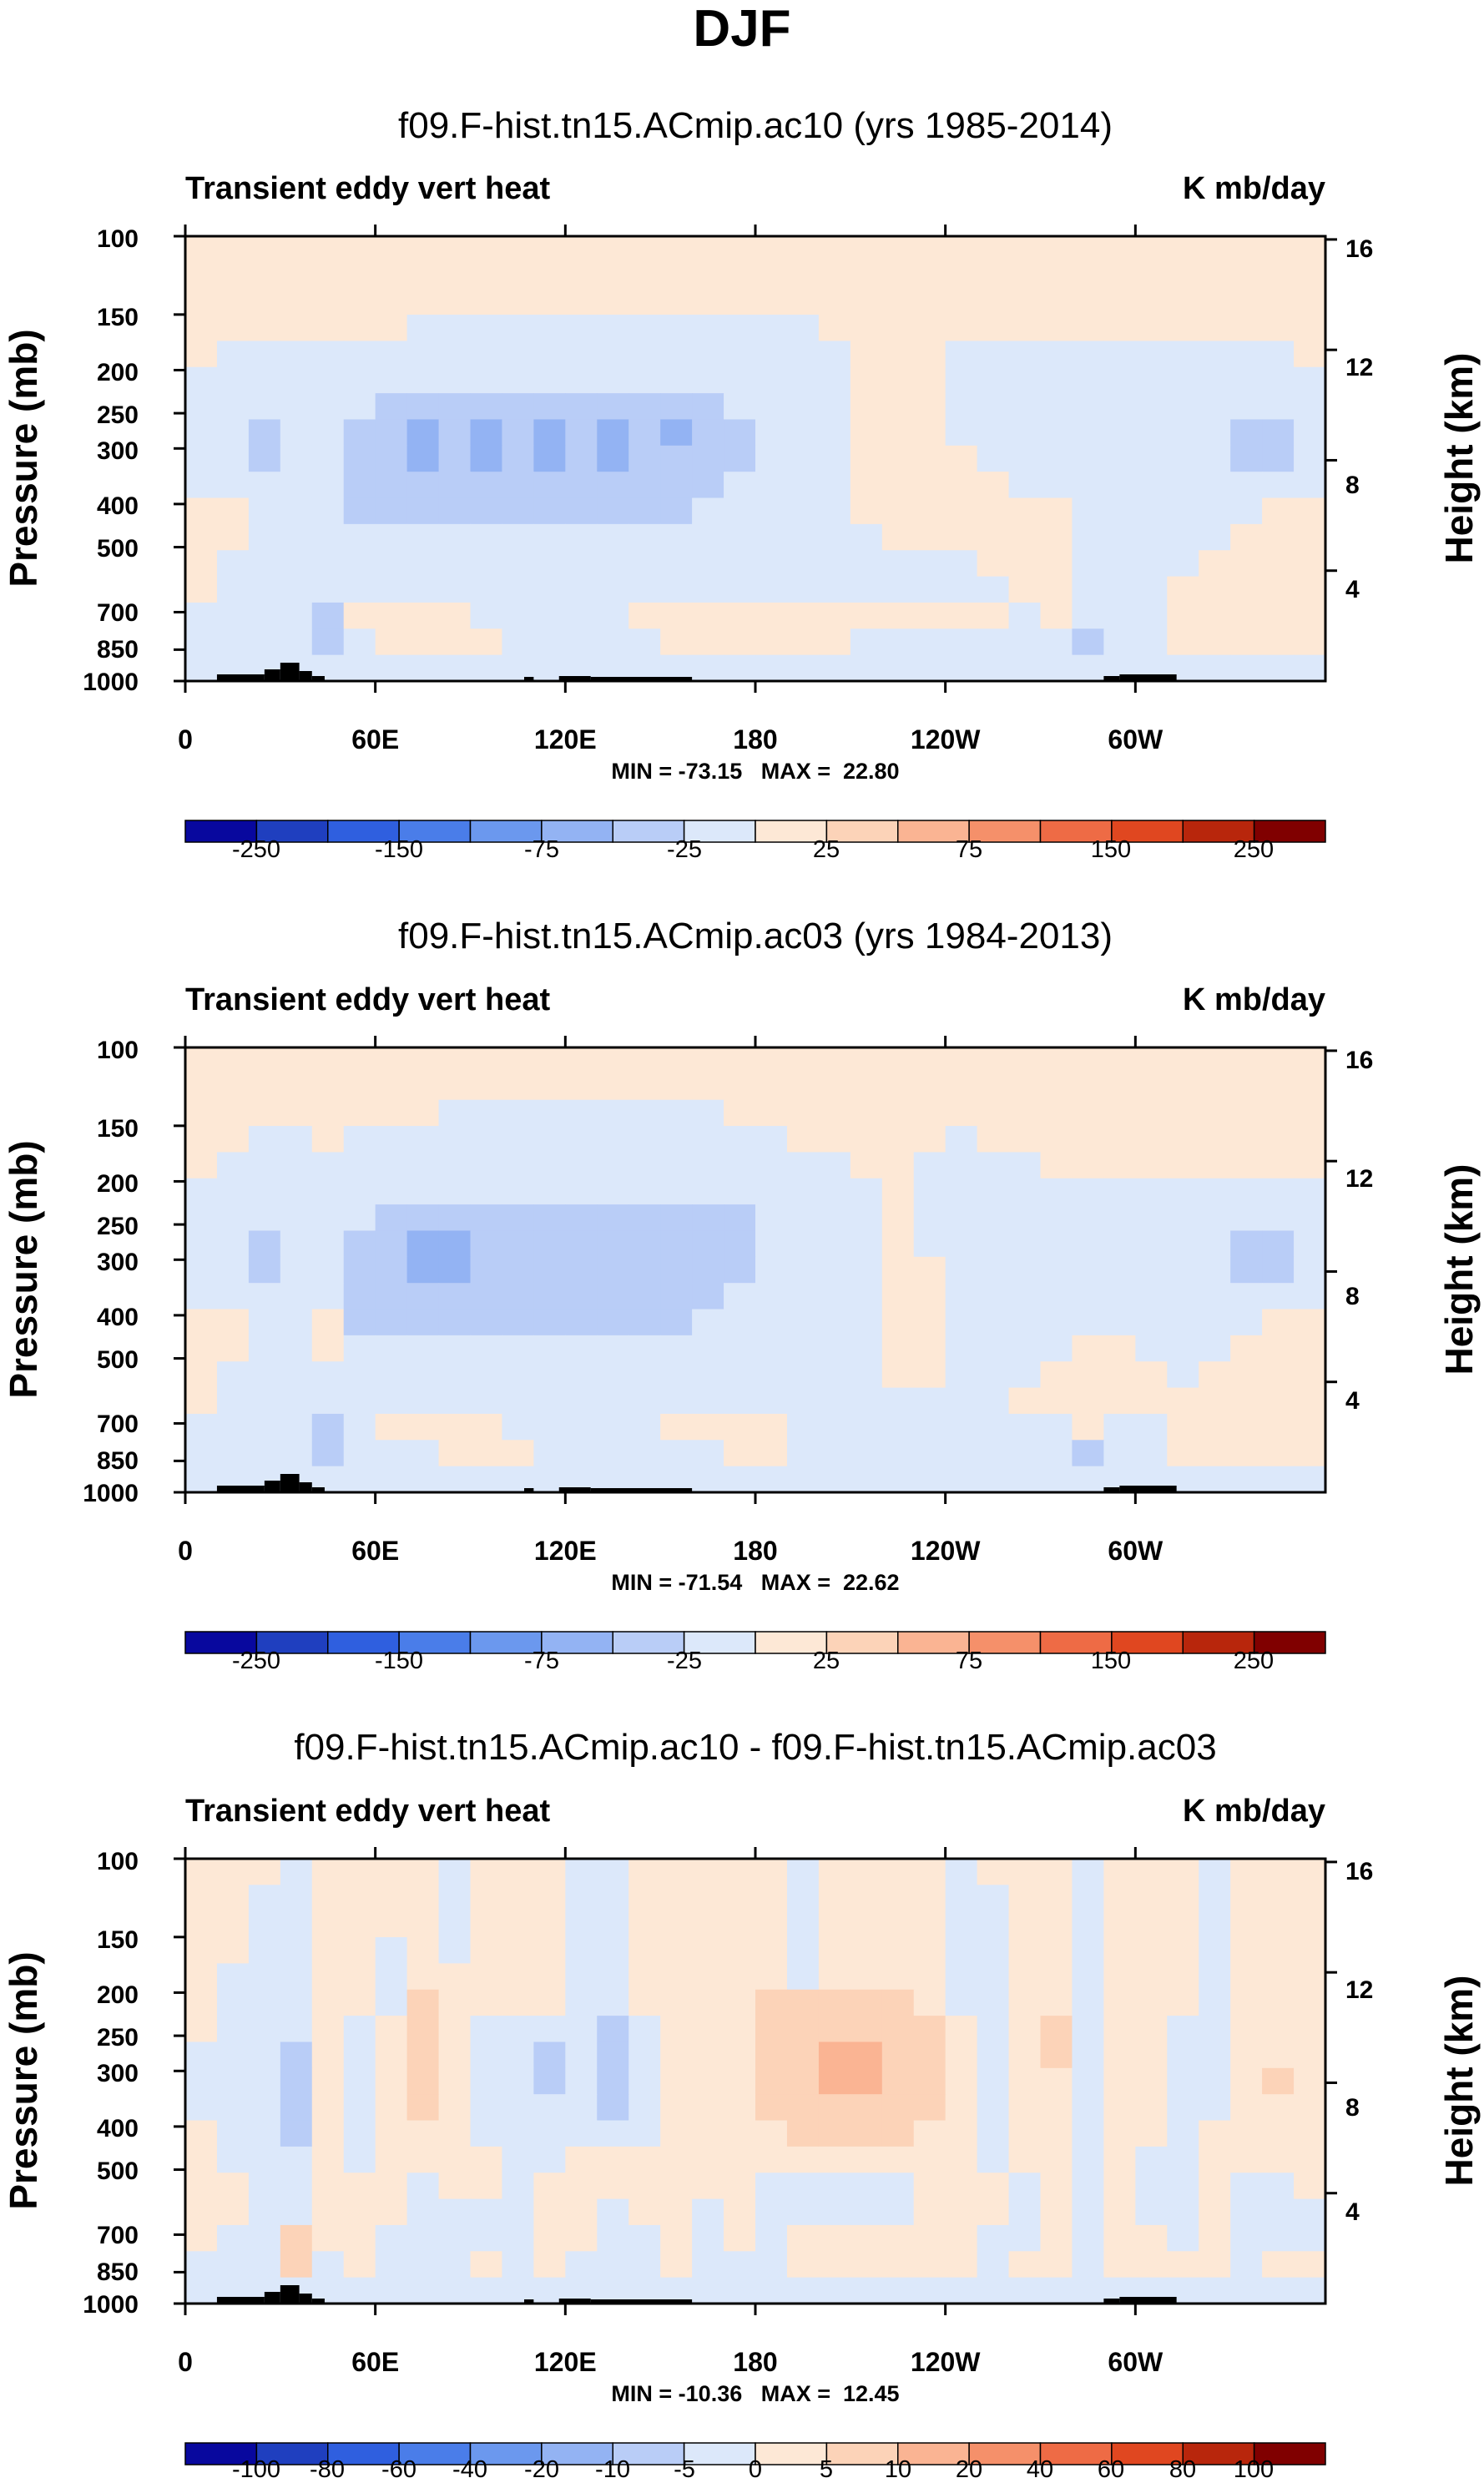 The width and height of the screenshot is (1484, 2483). Describe the element at coordinates (969, 849) in the screenshot. I see `colorbar-label: 75` at that location.